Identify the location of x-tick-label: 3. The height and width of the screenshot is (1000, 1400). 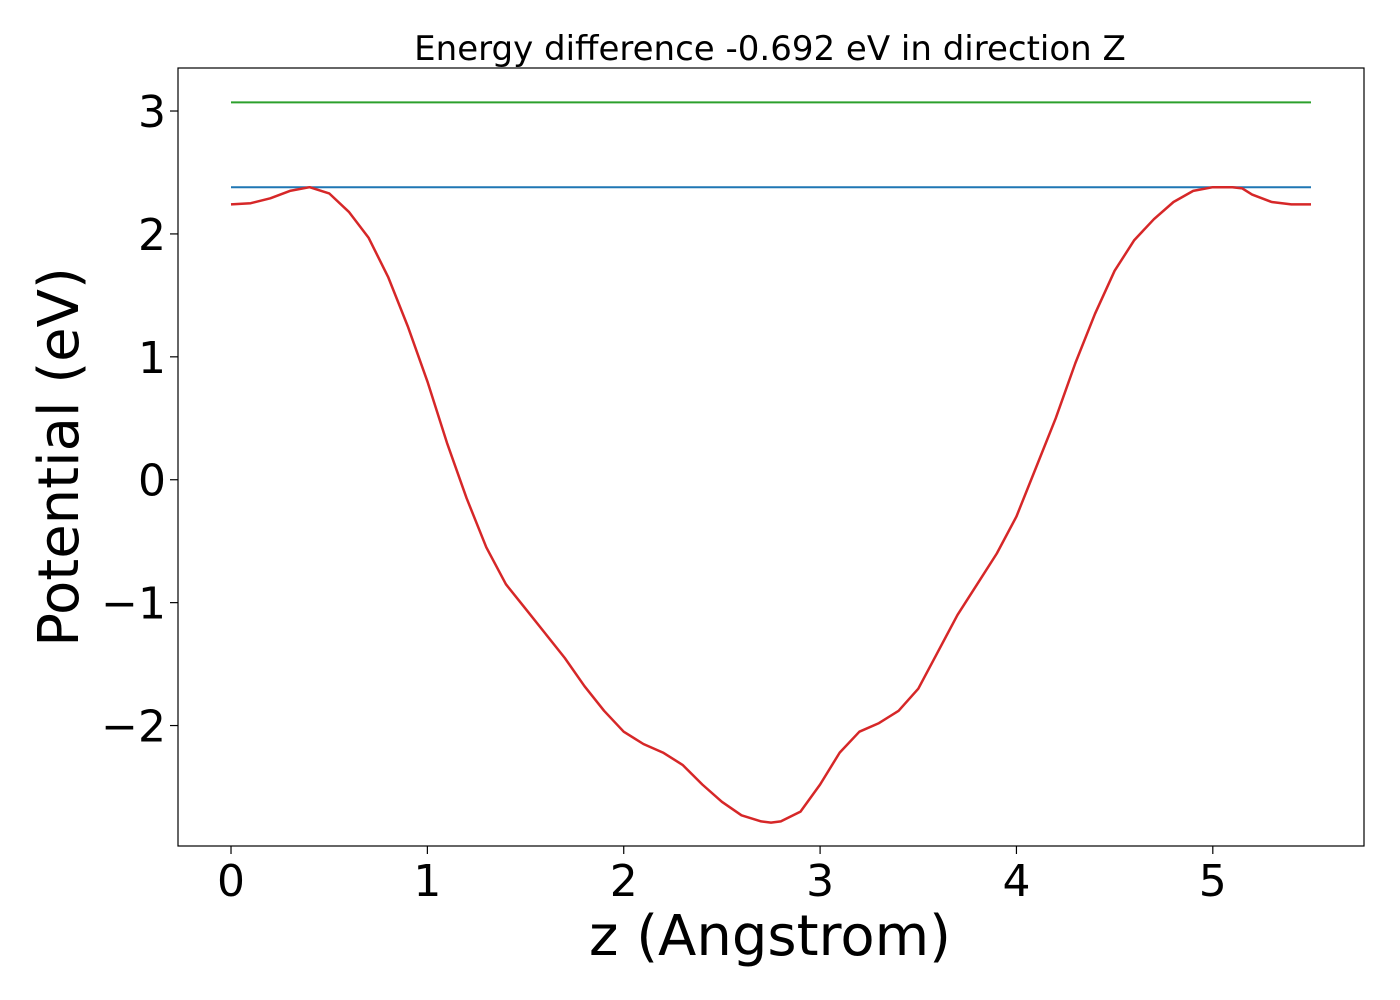
(820, 881).